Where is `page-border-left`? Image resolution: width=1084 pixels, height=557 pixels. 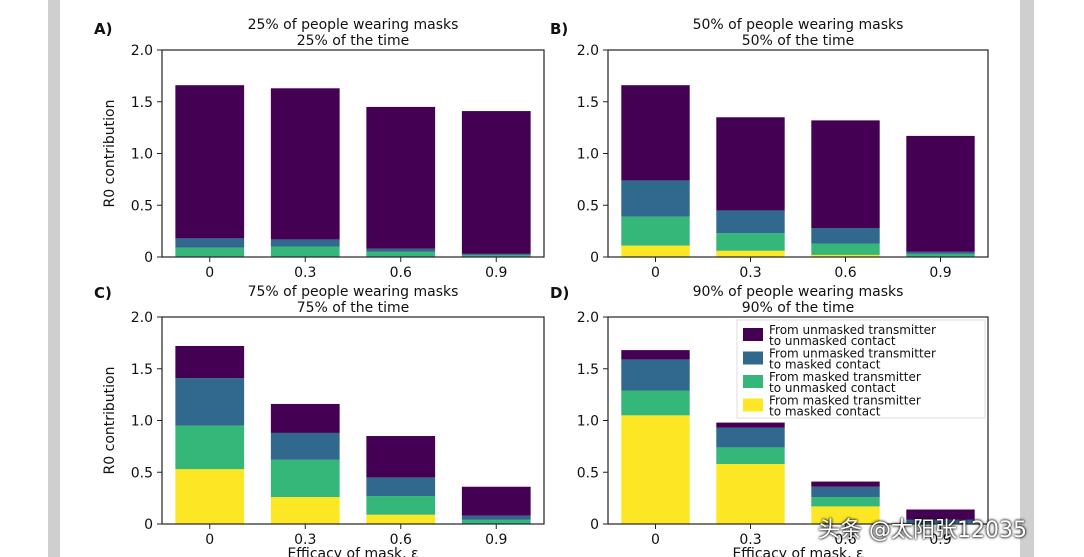
page-border-left is located at coordinates (54, 278).